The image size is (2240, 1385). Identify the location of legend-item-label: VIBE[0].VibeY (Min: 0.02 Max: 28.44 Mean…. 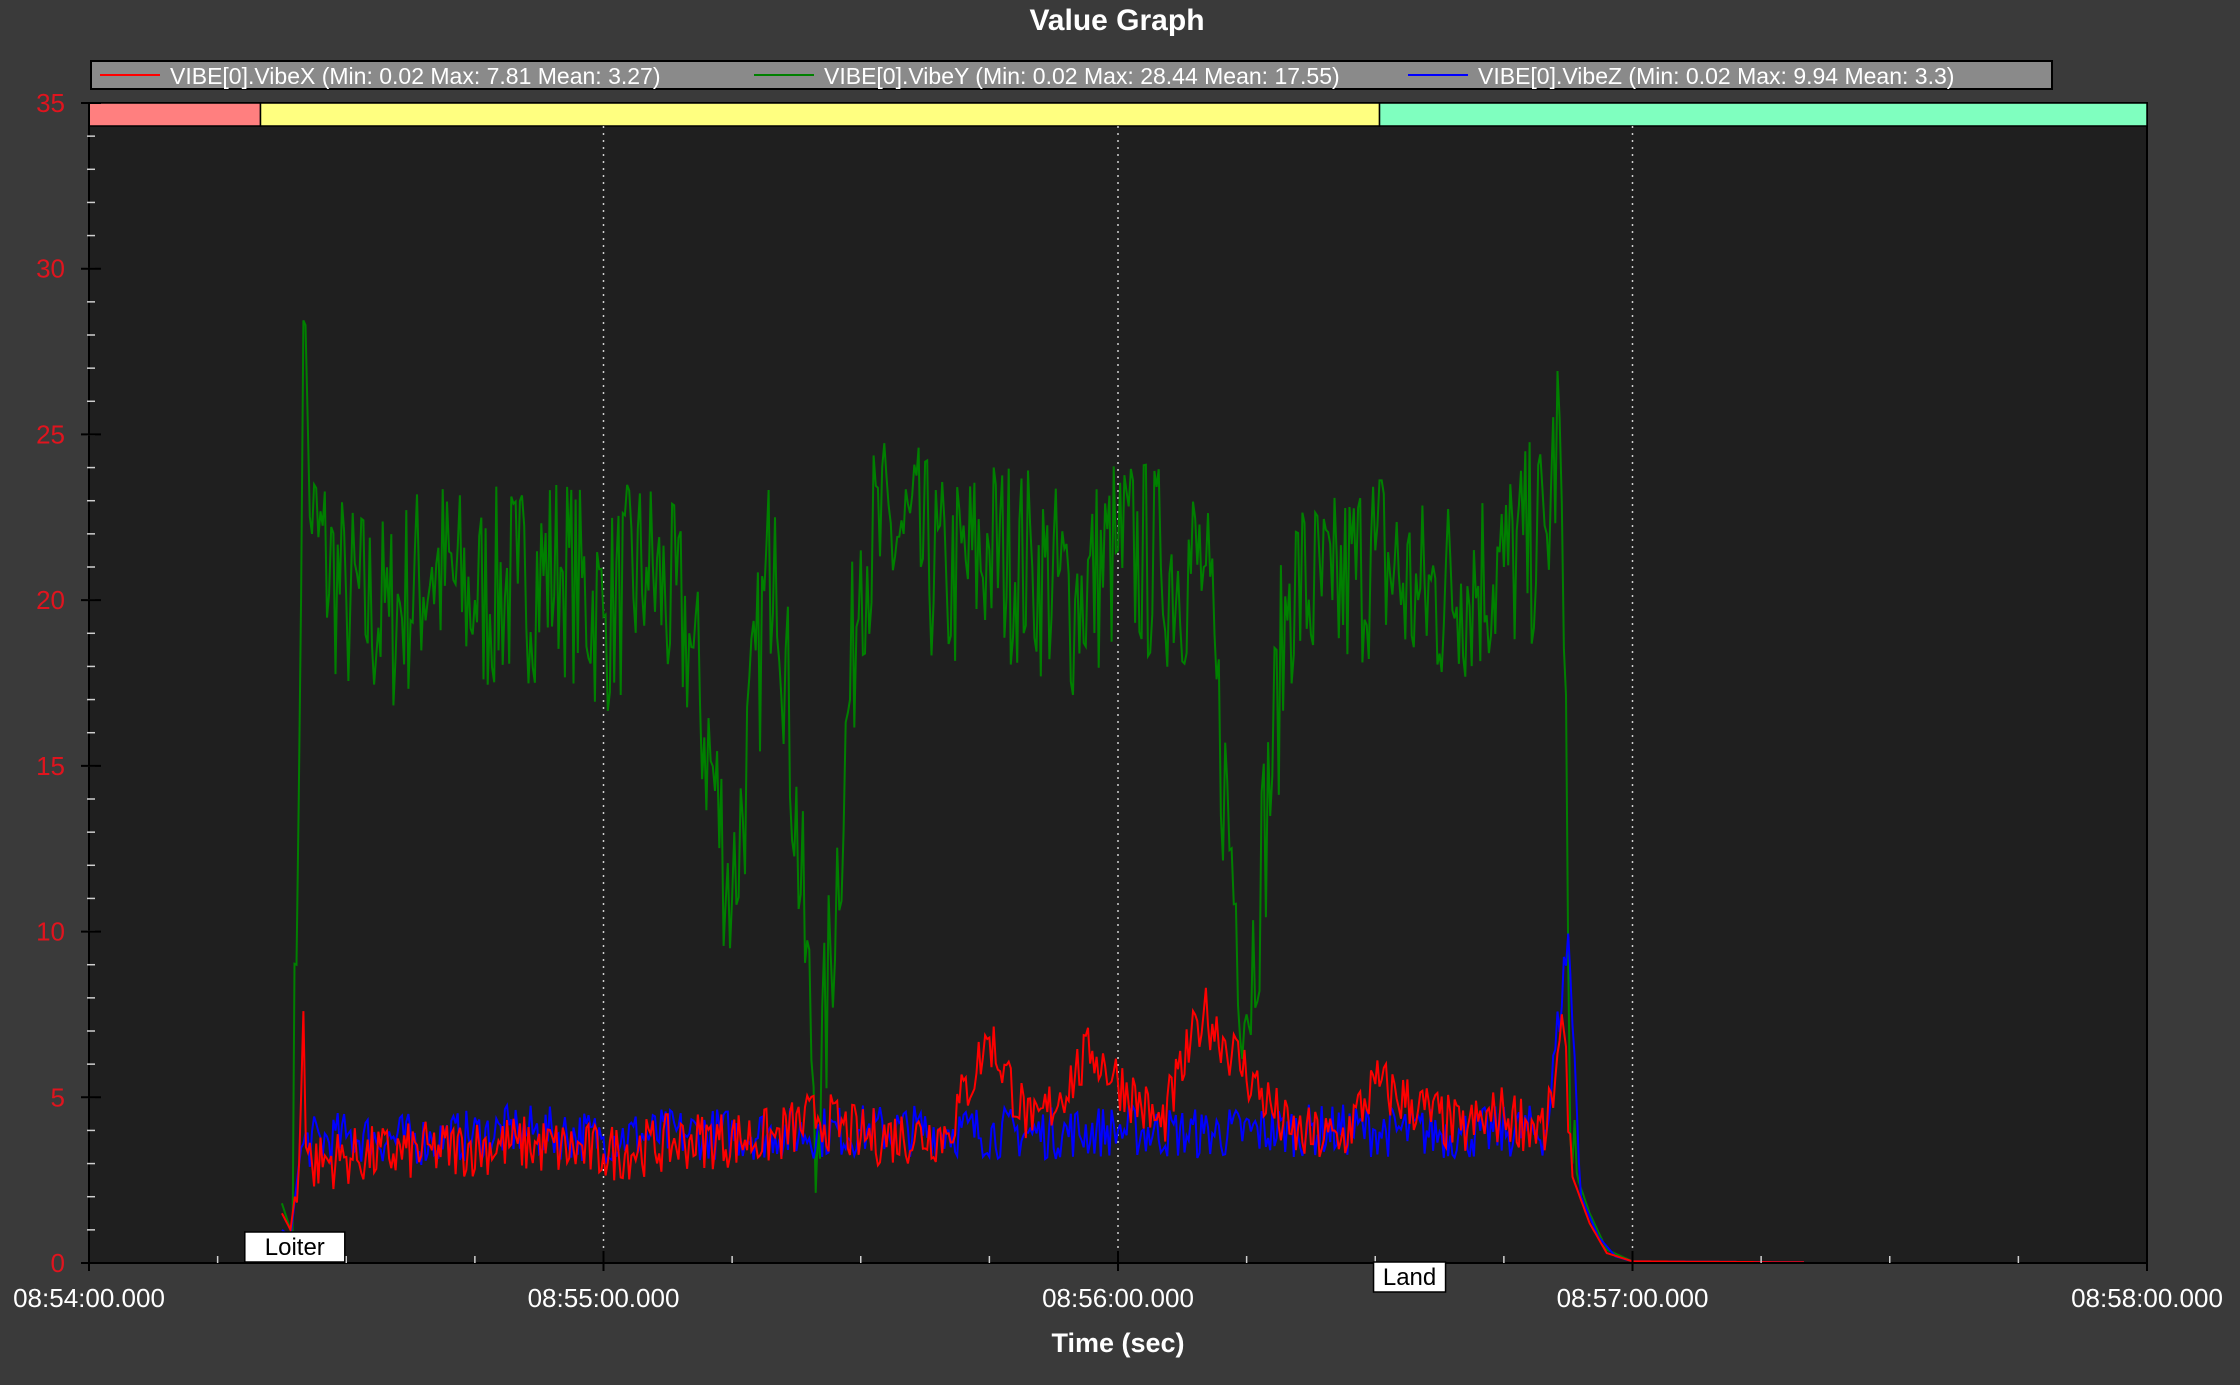
(1082, 76).